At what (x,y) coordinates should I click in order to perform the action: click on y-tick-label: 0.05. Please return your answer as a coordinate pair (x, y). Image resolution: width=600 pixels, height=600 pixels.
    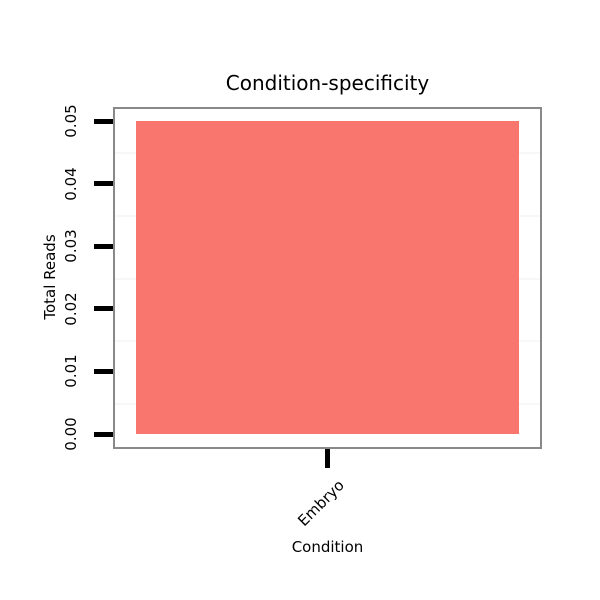
    Looking at the image, I should click on (71, 121).